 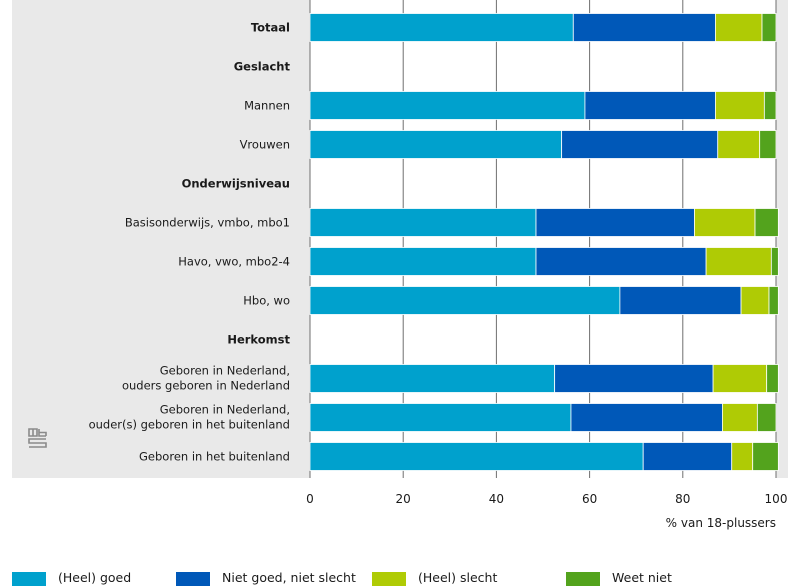 I want to click on category-label: ouders geboren in Nederland, so click(x=206, y=386).